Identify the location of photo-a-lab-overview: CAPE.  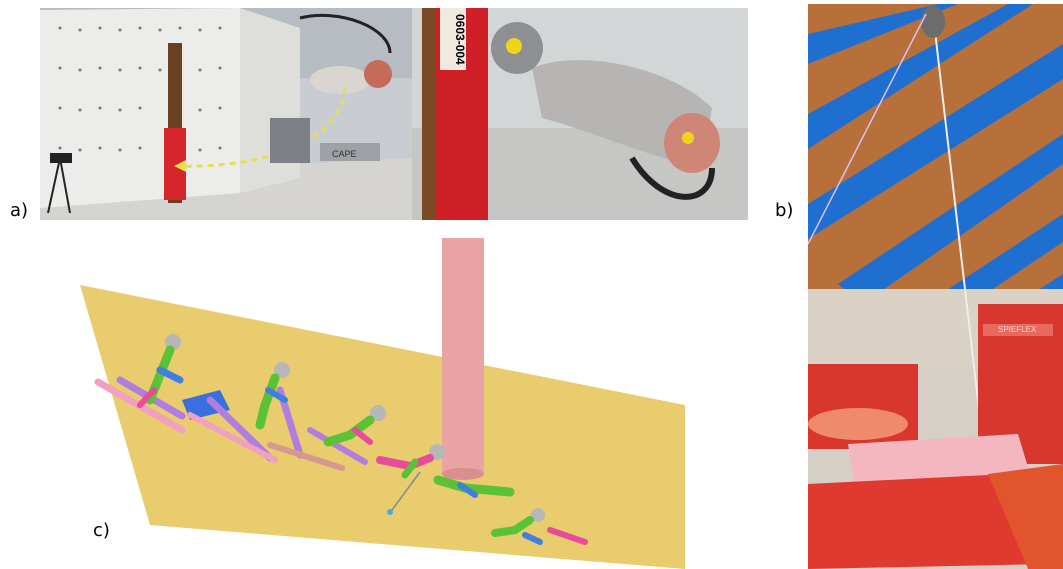
(226, 114).